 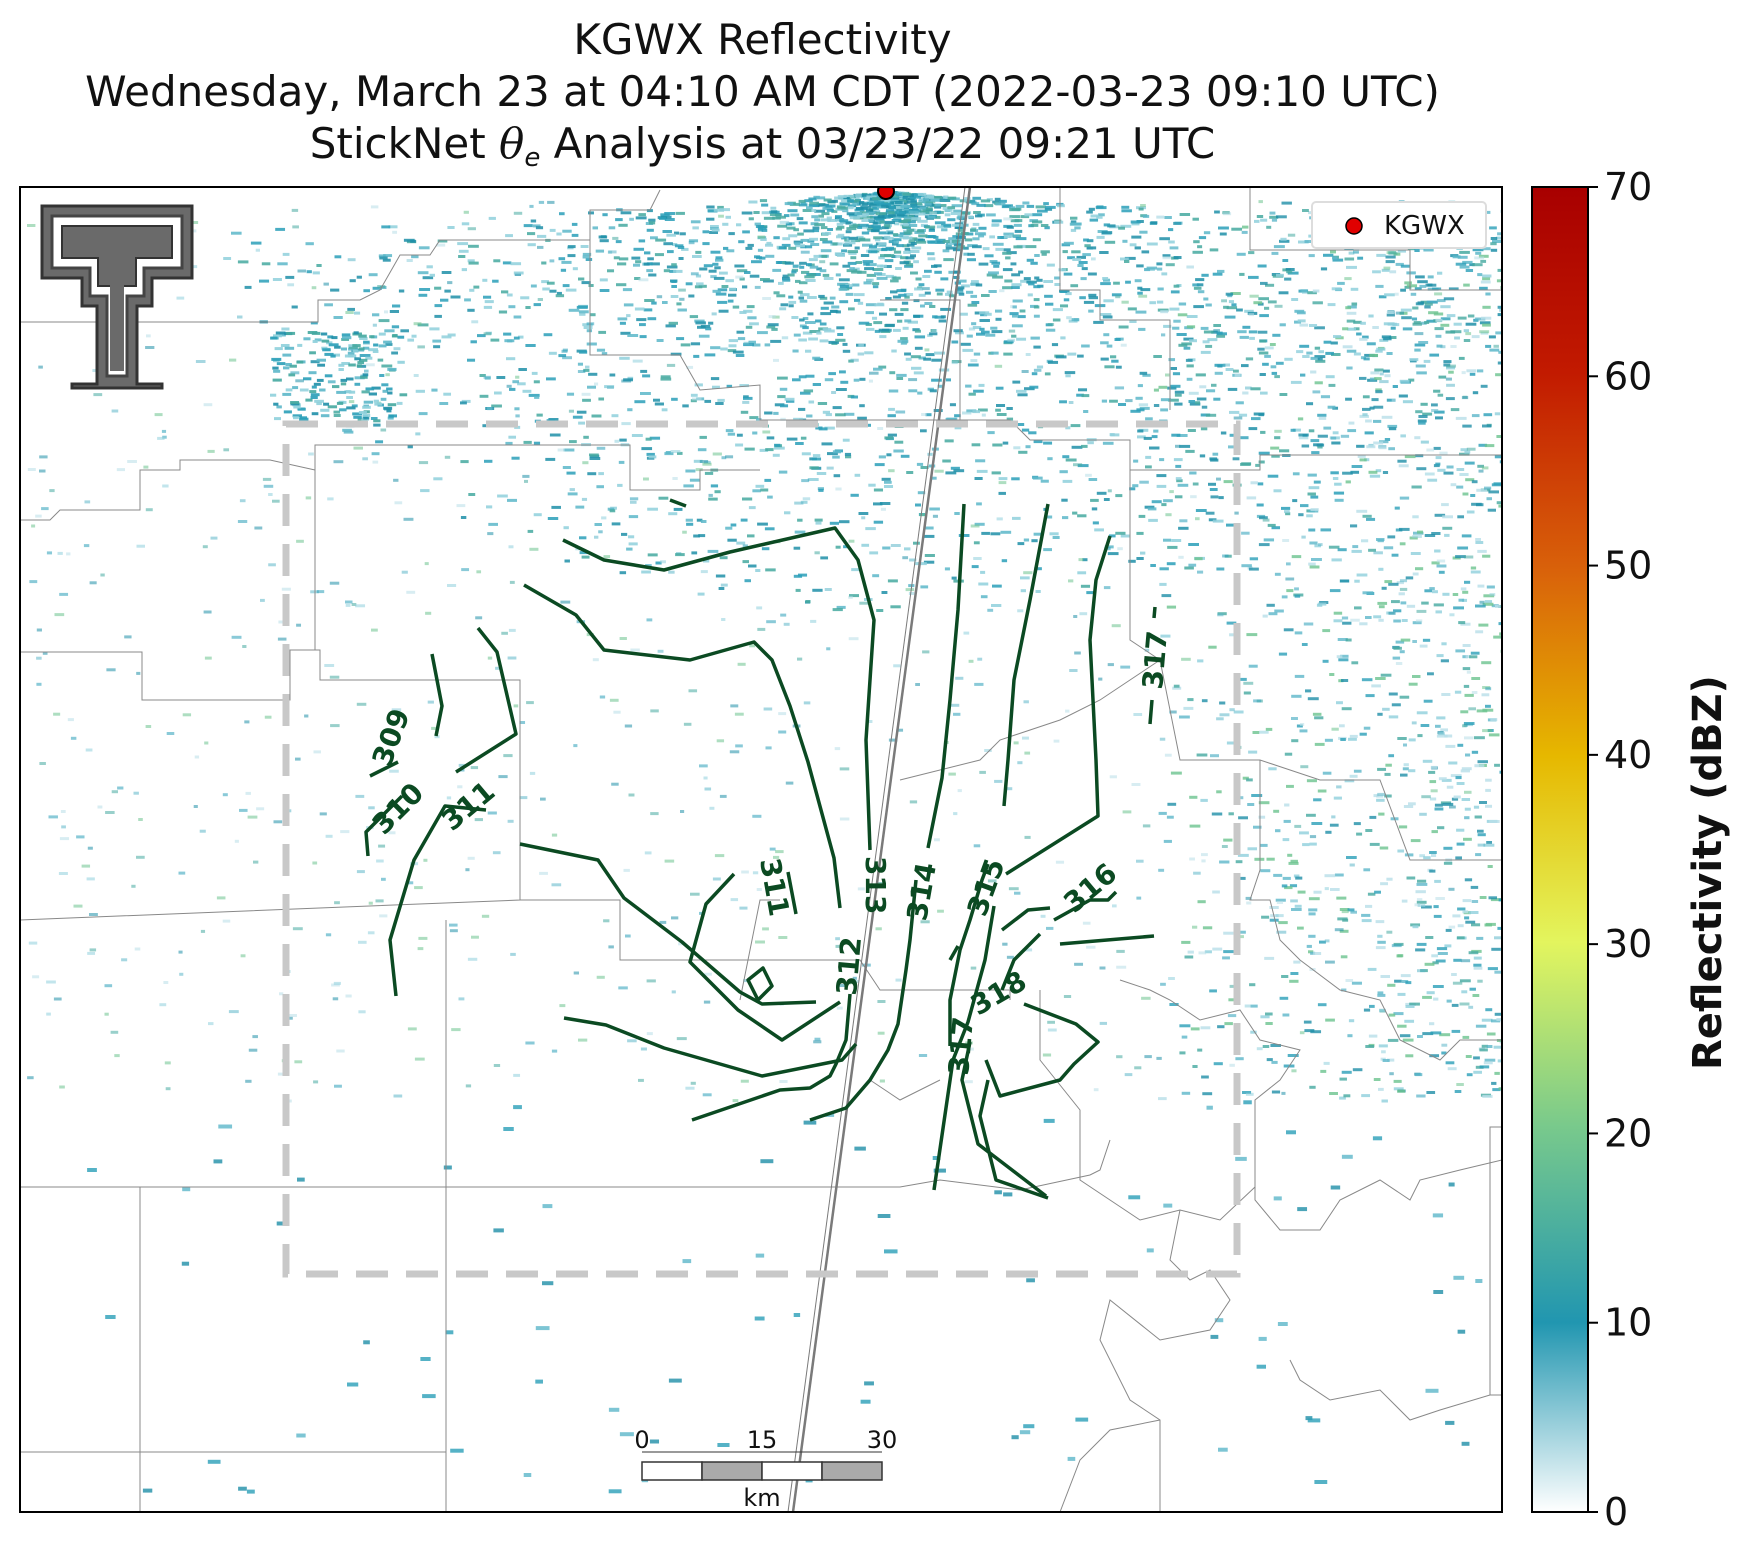 What do you see at coordinates (1591, 849) in the screenshot?
I see `colorbar: 0 10 20 30 40 50 60 70` at bounding box center [1591, 849].